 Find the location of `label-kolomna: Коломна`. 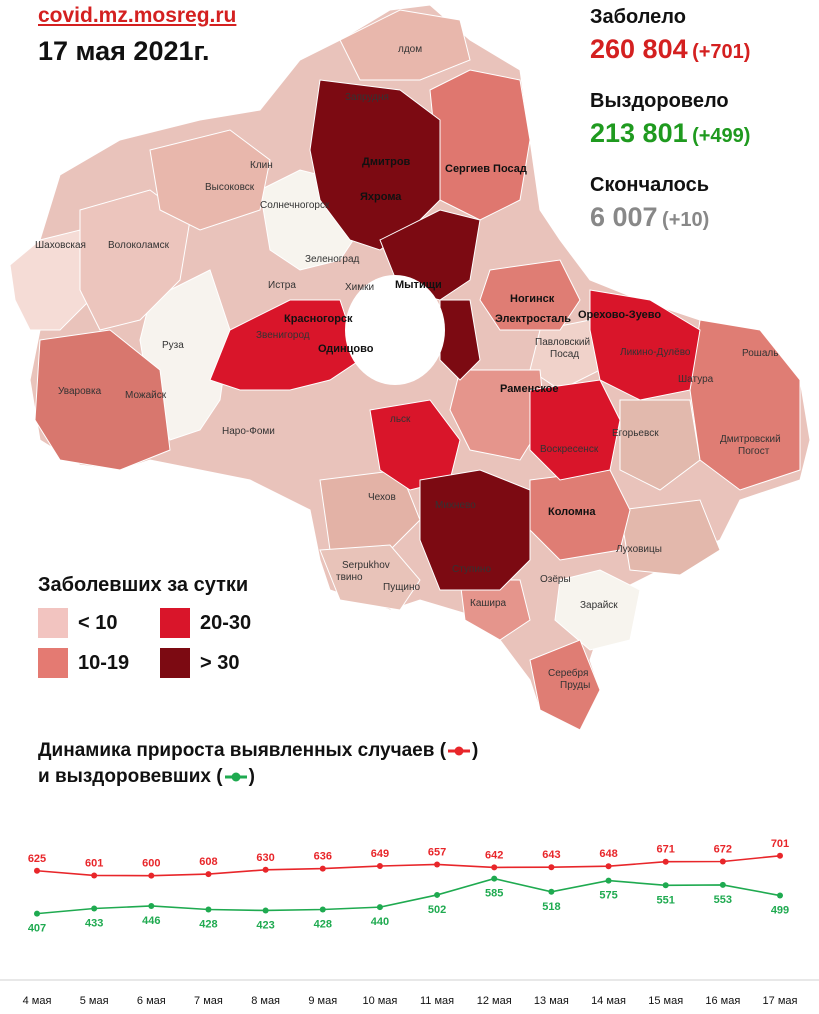

label-kolomna: Коломна is located at coordinates (572, 512).